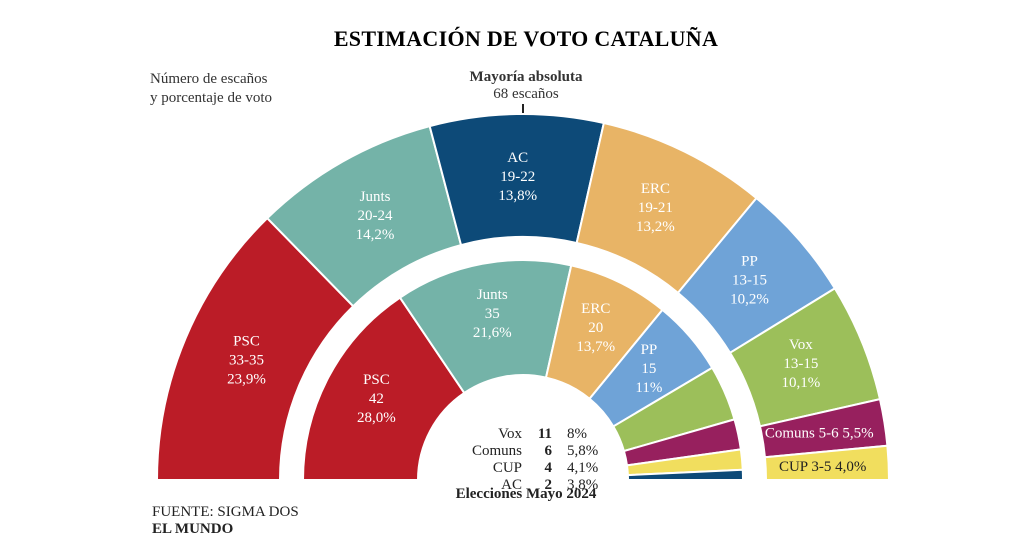  Describe the element at coordinates (246, 361) in the screenshot. I see `outer-label-psc-seats: 33-35` at that location.